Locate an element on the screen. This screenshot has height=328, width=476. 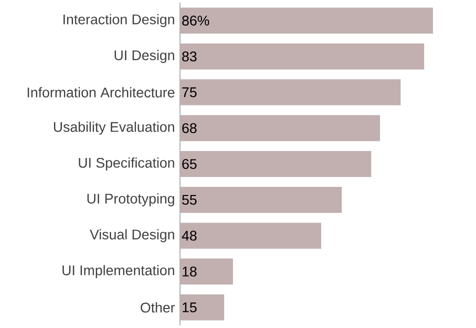
y-tick-label: Visual Design is located at coordinates (132, 235).